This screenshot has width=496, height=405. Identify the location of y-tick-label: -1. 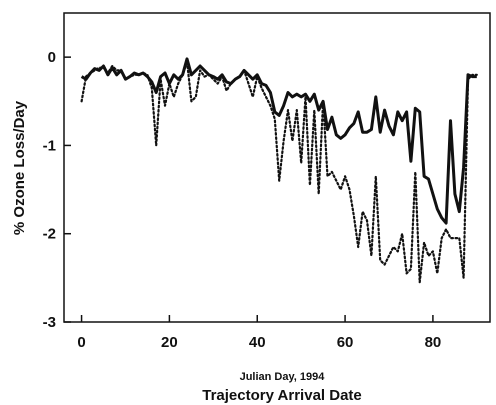
(49, 145).